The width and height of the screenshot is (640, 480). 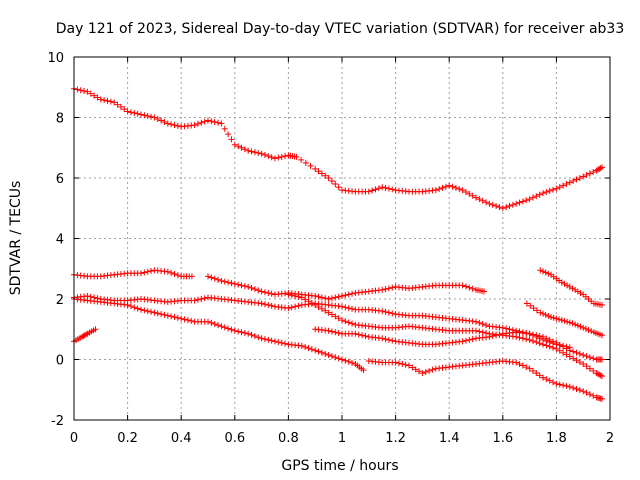 What do you see at coordinates (219, 335) in the screenshot?
I see `series-s4` at bounding box center [219, 335].